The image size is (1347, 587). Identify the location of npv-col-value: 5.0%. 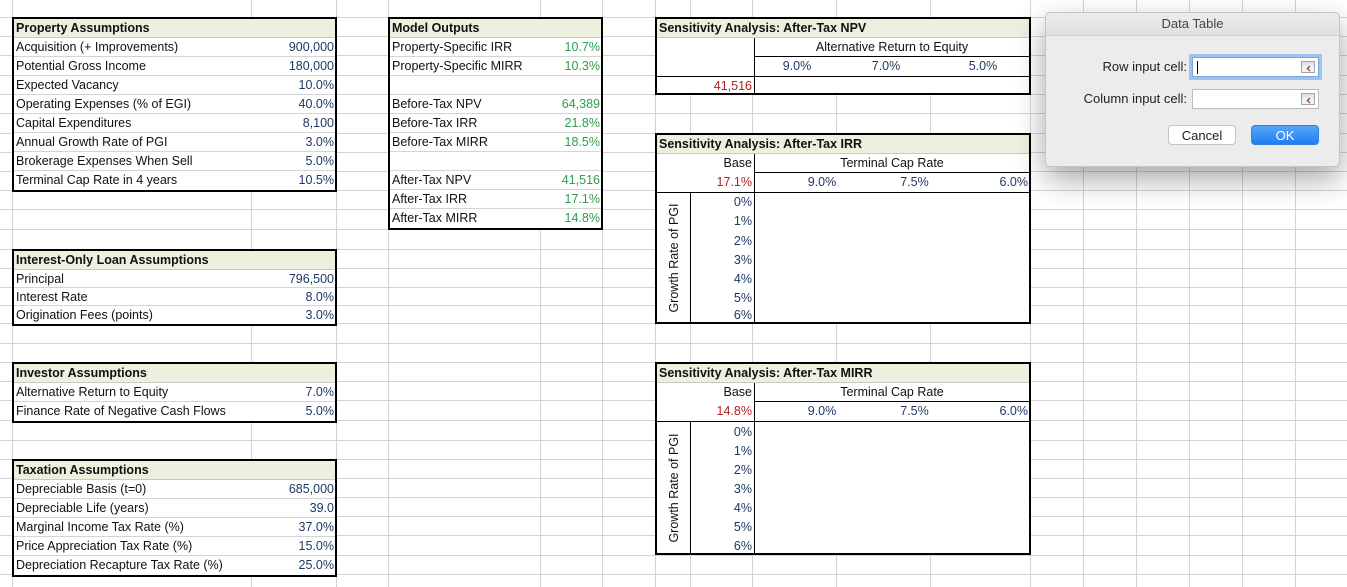
(983, 66).